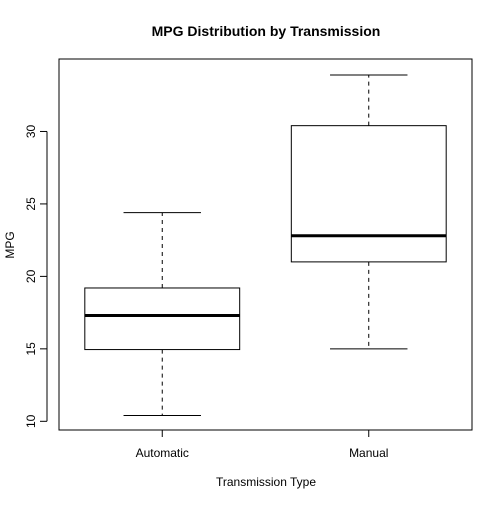 Image resolution: width=504 pixels, height=509 pixels. Describe the element at coordinates (31, 421) in the screenshot. I see `y-tick-label: 10` at that location.